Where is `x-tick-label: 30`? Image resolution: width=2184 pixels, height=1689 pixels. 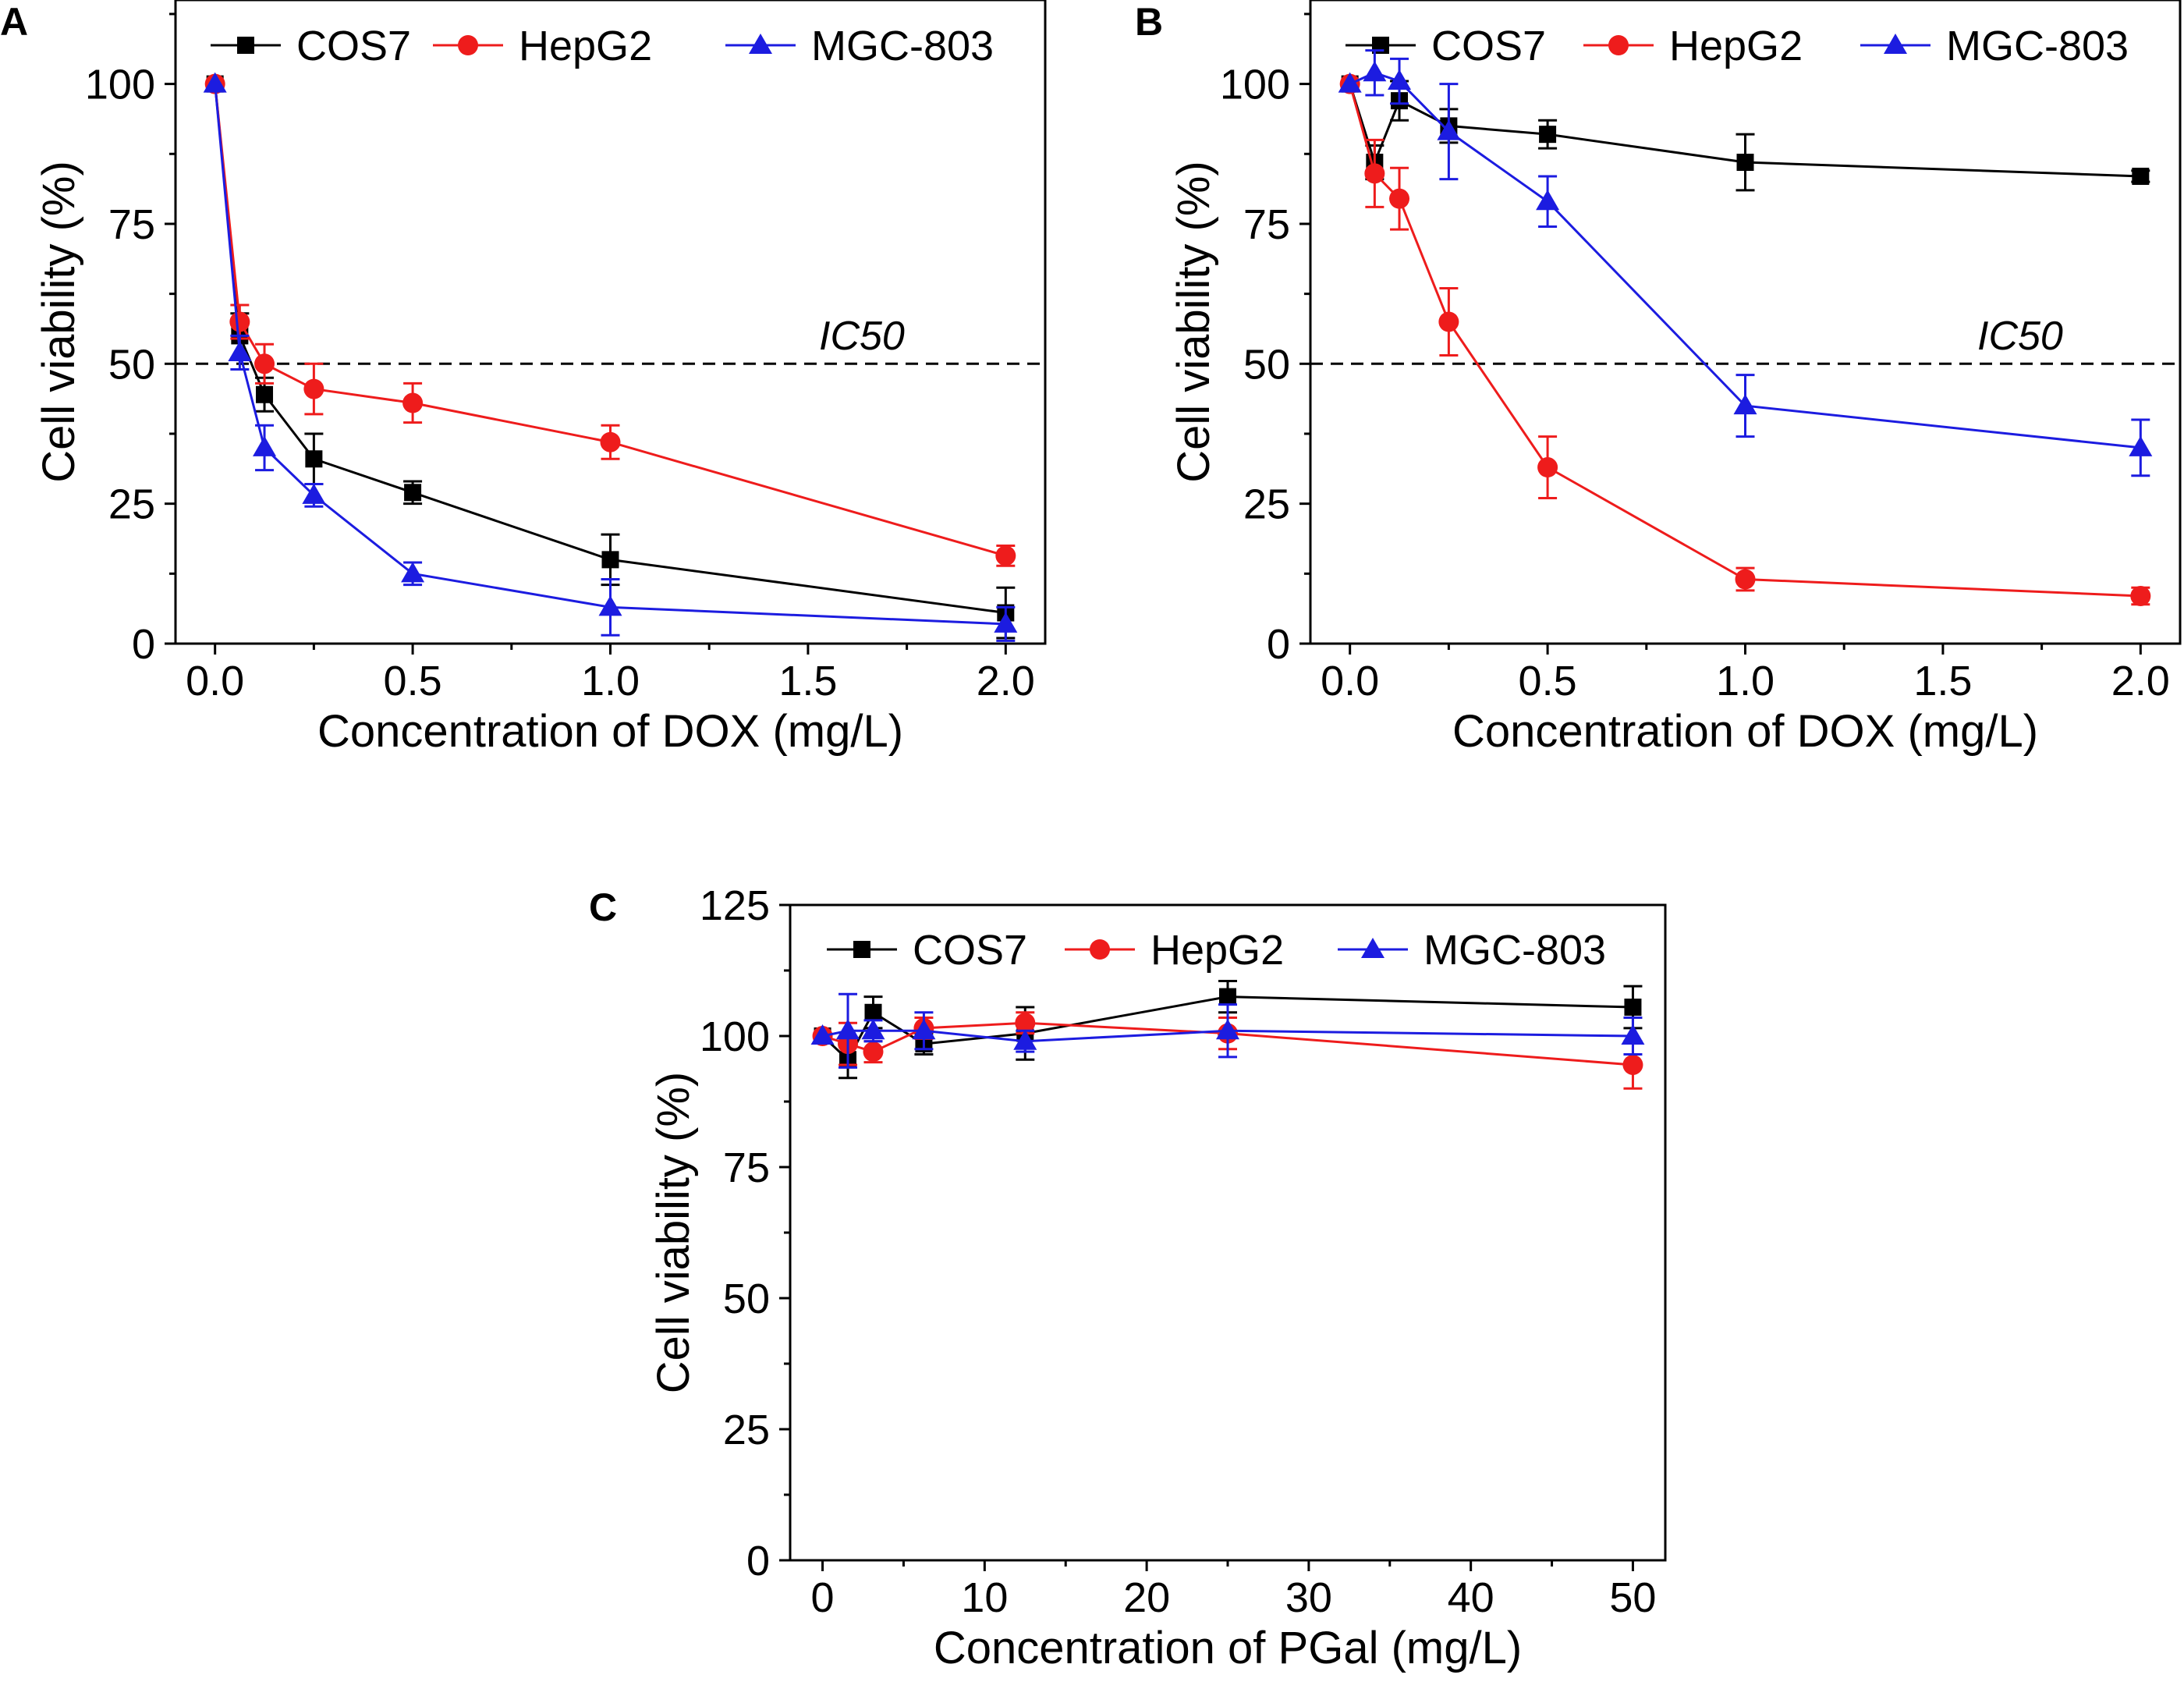 x-tick-label: 30 is located at coordinates (1309, 1597).